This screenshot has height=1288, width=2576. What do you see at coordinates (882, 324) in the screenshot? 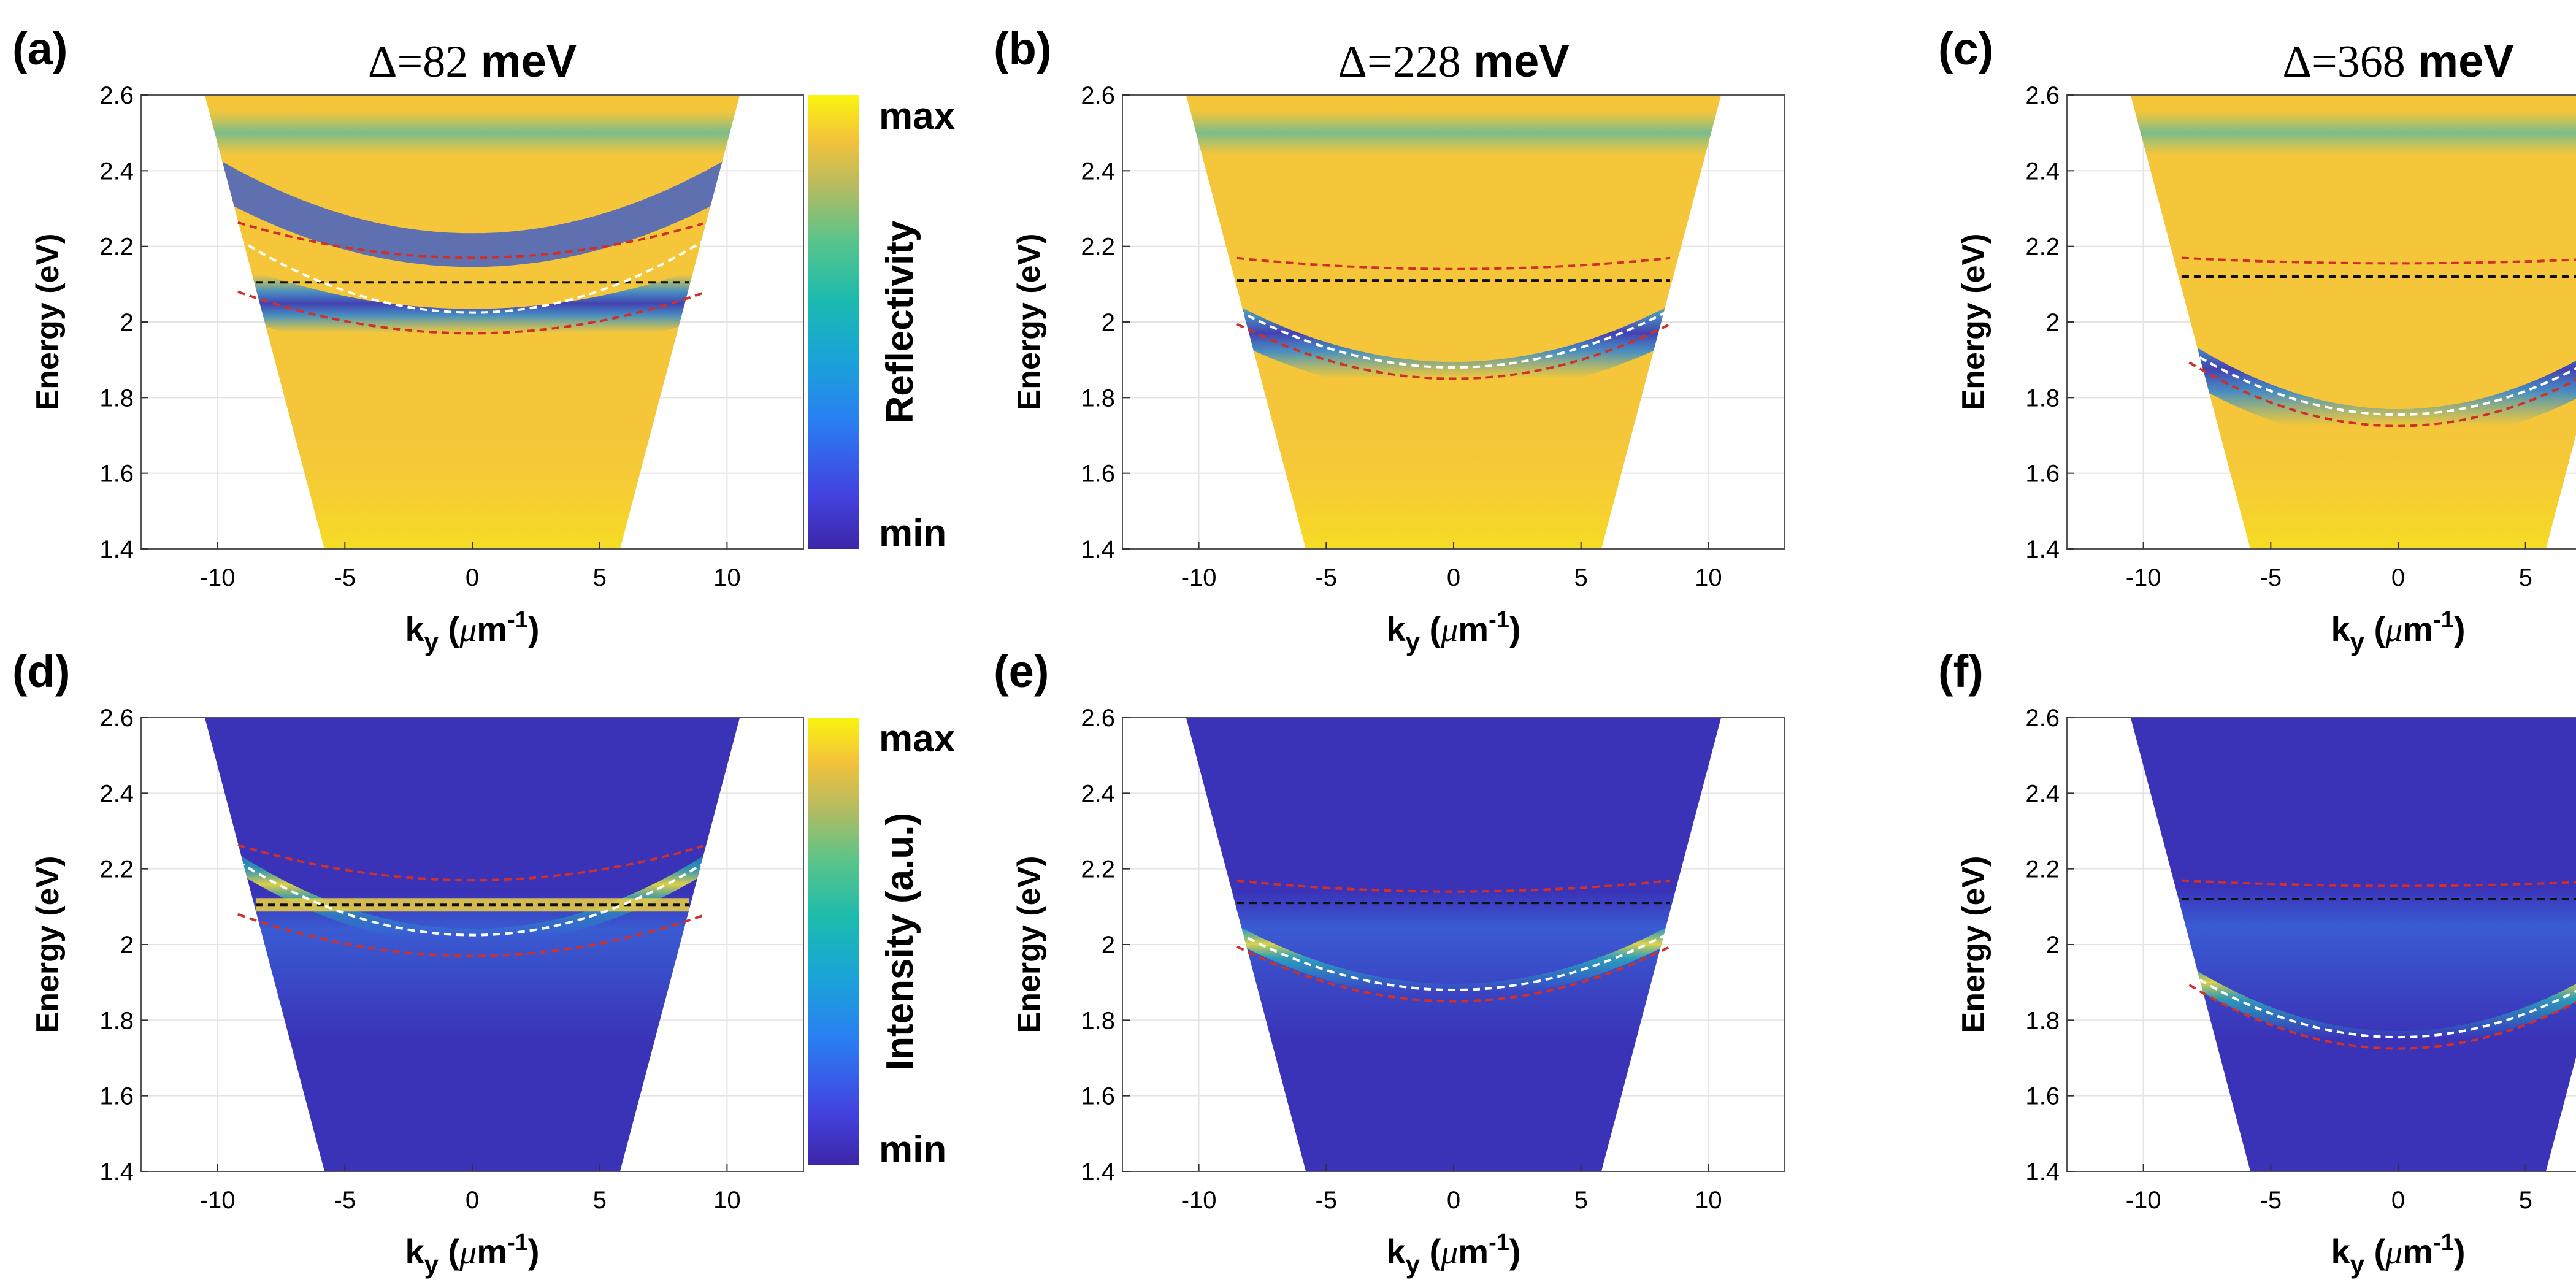
I see `colorbar-reflectivity: max min Reflectivity` at bounding box center [882, 324].